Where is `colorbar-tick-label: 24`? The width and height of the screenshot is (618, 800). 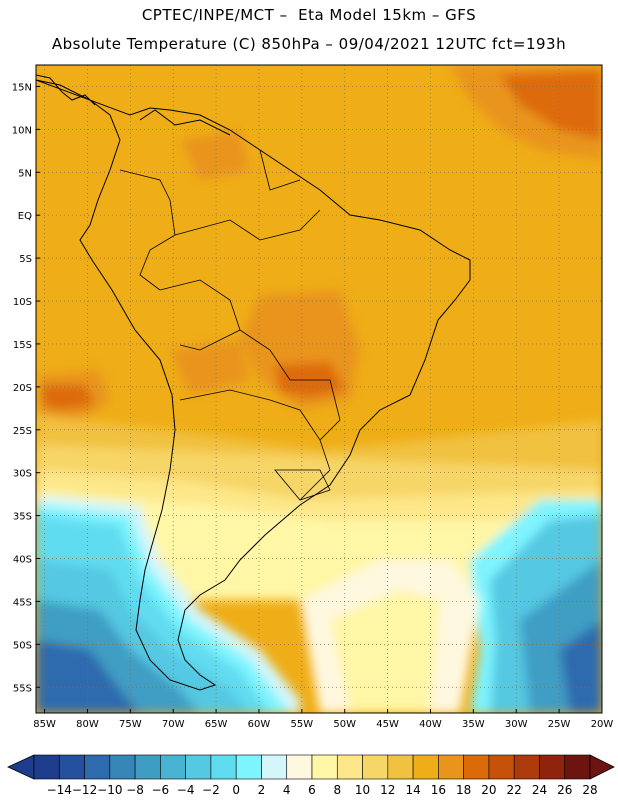
colorbar-tick-label: 24 is located at coordinates (539, 790).